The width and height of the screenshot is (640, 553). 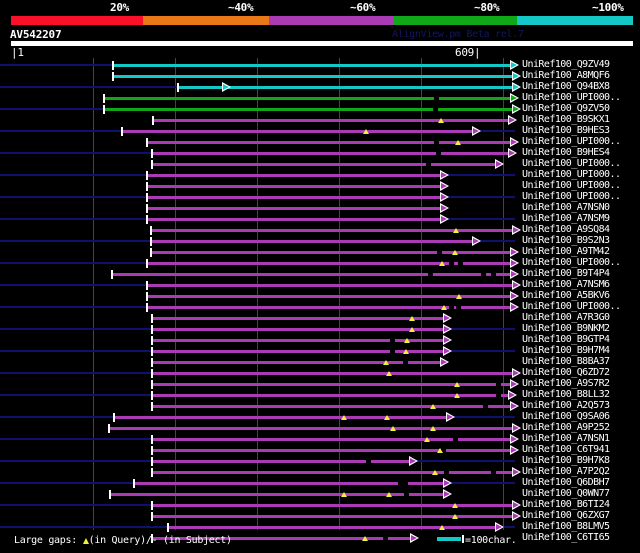 I want to click on subject-label: UniRef100_A9SQ84, so click(x=566, y=229).